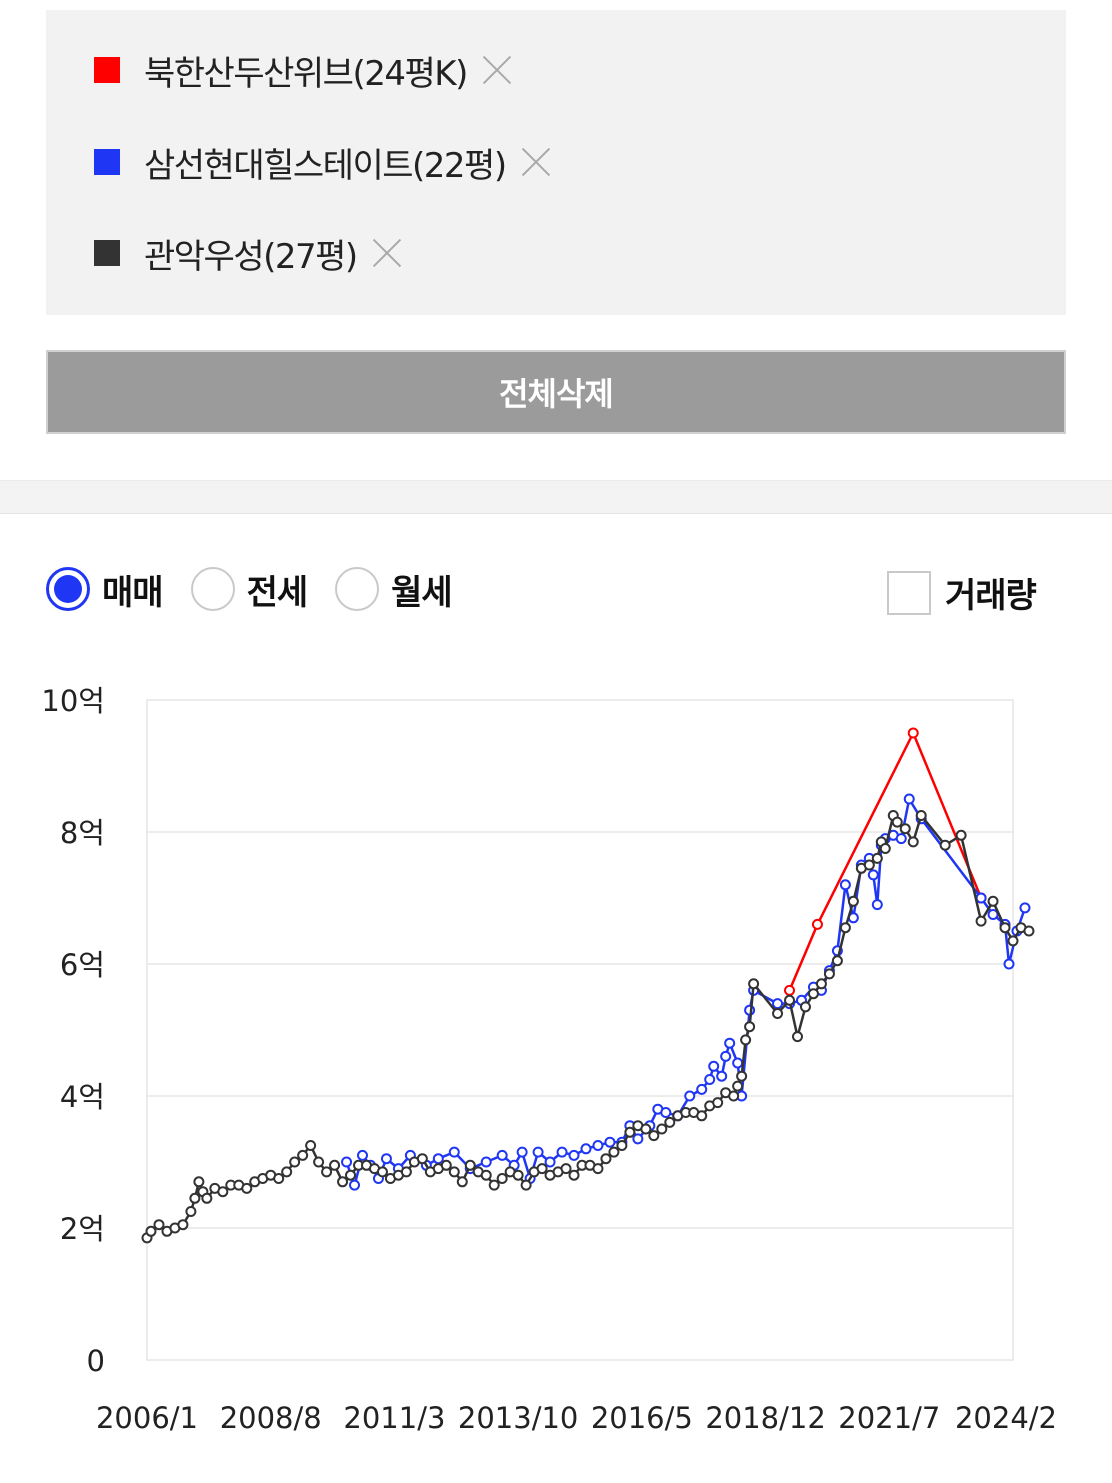  I want to click on y-tick-label: 0, so click(96, 1361).